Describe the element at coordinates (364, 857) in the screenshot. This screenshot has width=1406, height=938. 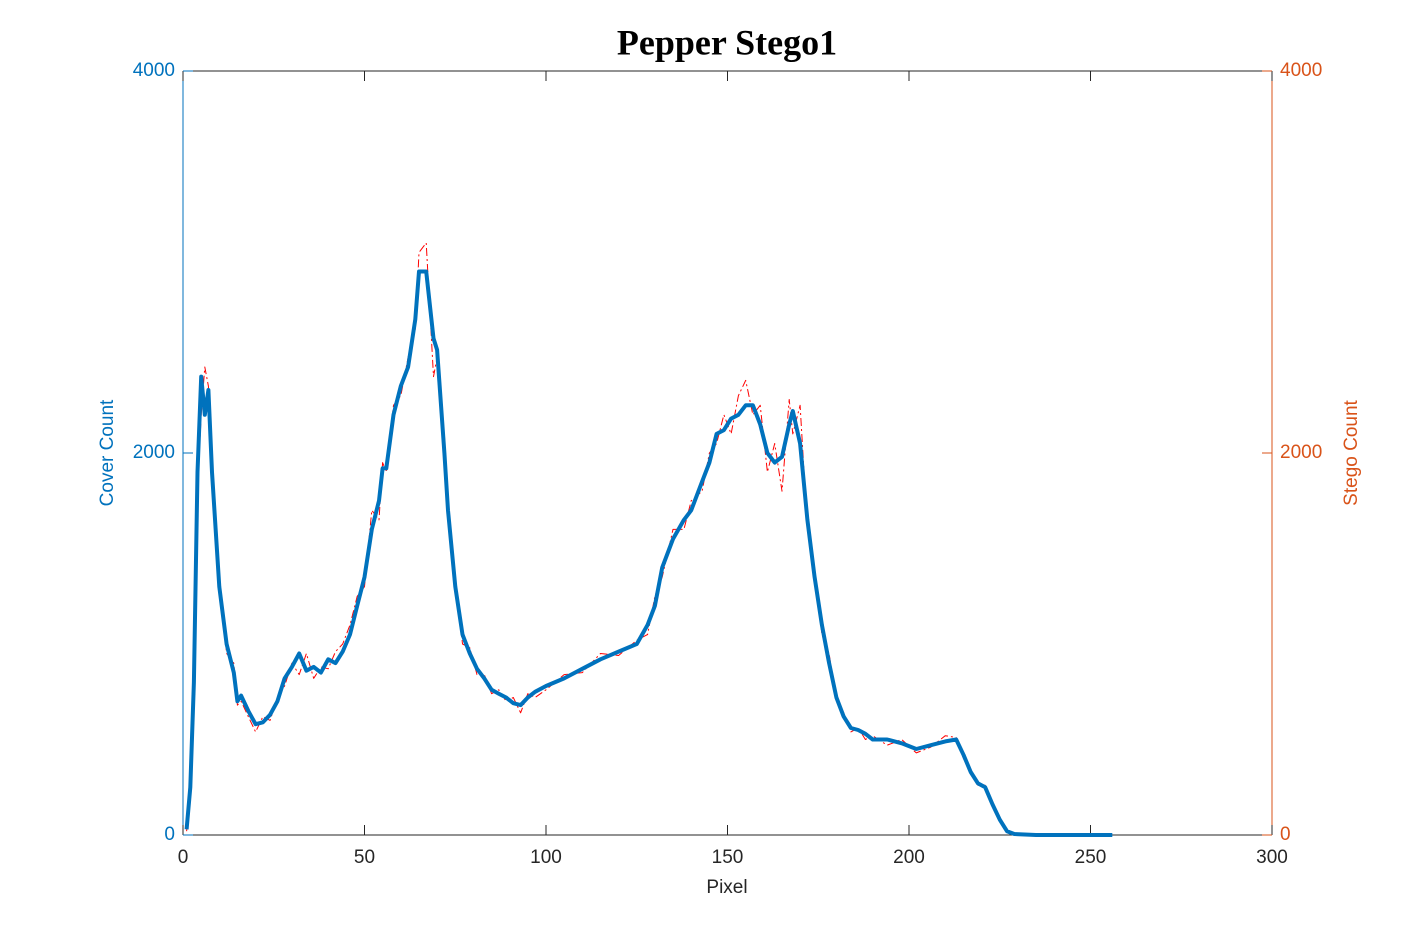
I see `x-tick-label: 50` at that location.